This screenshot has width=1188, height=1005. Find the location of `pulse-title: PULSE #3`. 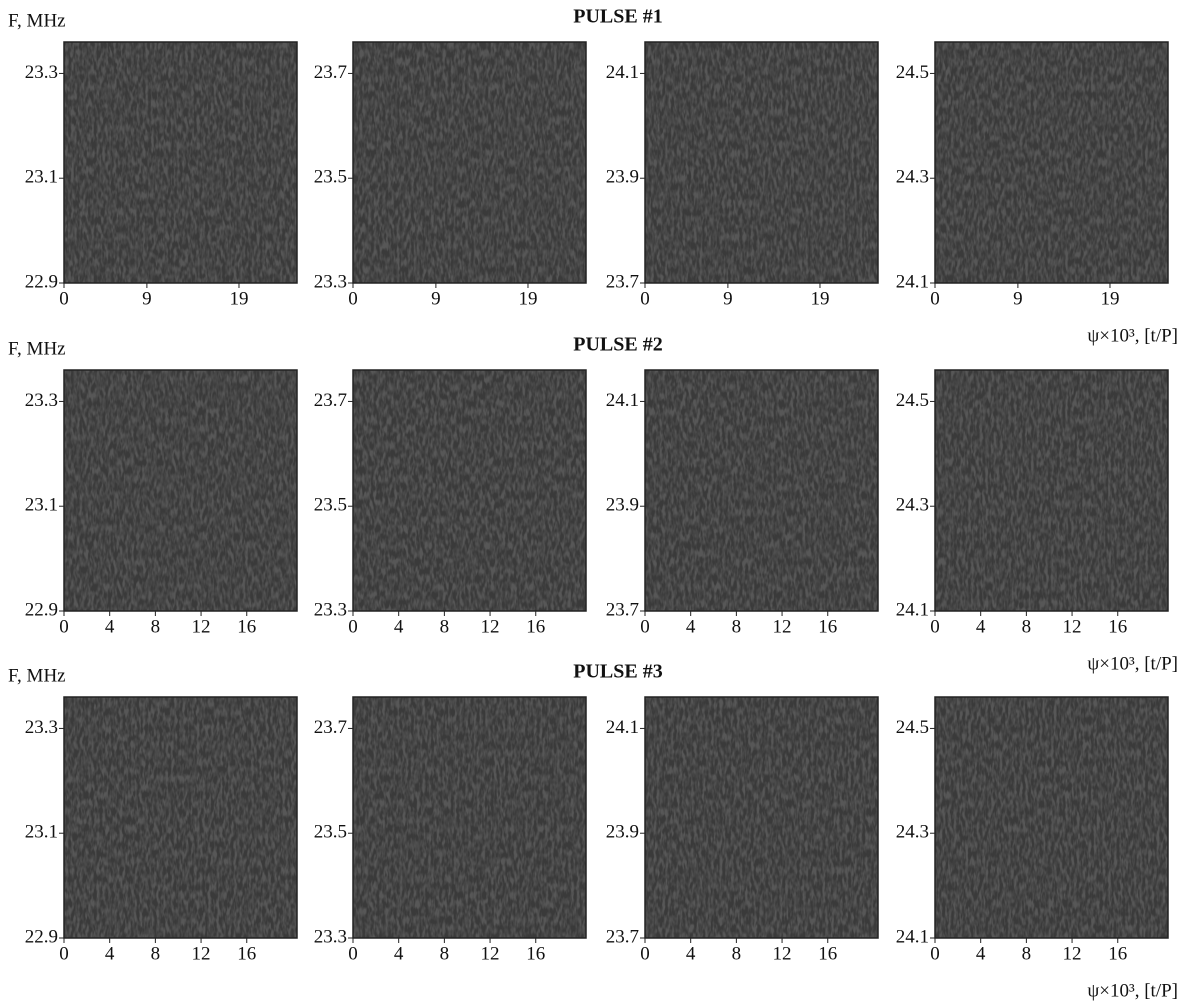

pulse-title: PULSE #3 is located at coordinates (617, 672).